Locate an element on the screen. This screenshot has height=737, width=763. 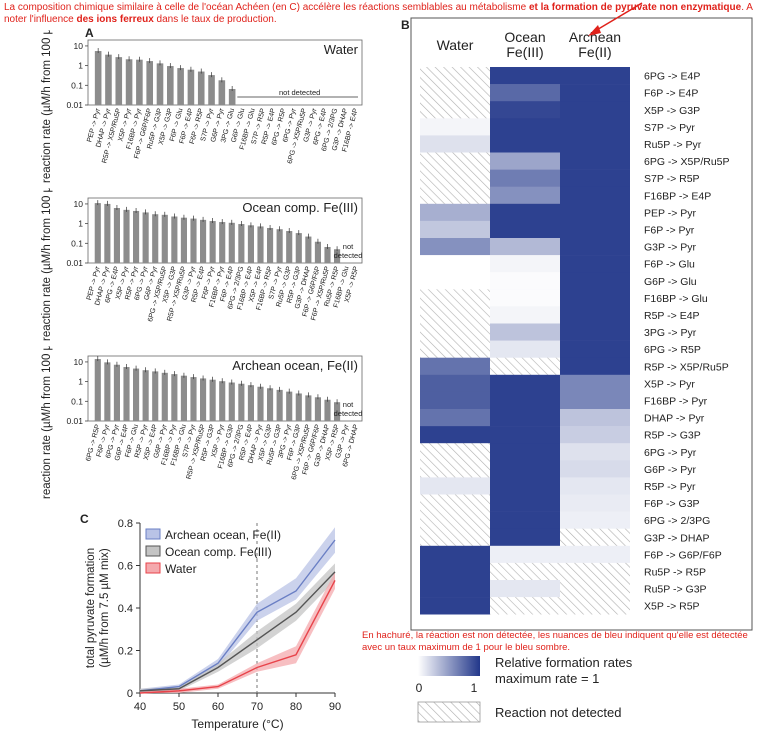
line-chart-xlabel: Temperature (°C) is located at coordinates (237, 724).